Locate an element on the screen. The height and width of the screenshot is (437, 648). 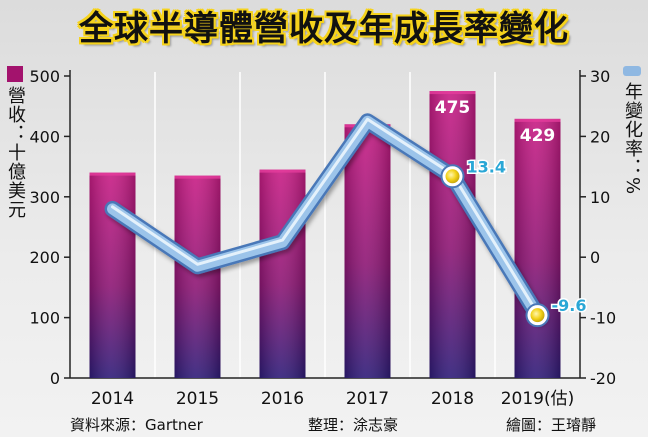
left-axis-legend: 營收：十億美元 is located at coordinates (15, 142).